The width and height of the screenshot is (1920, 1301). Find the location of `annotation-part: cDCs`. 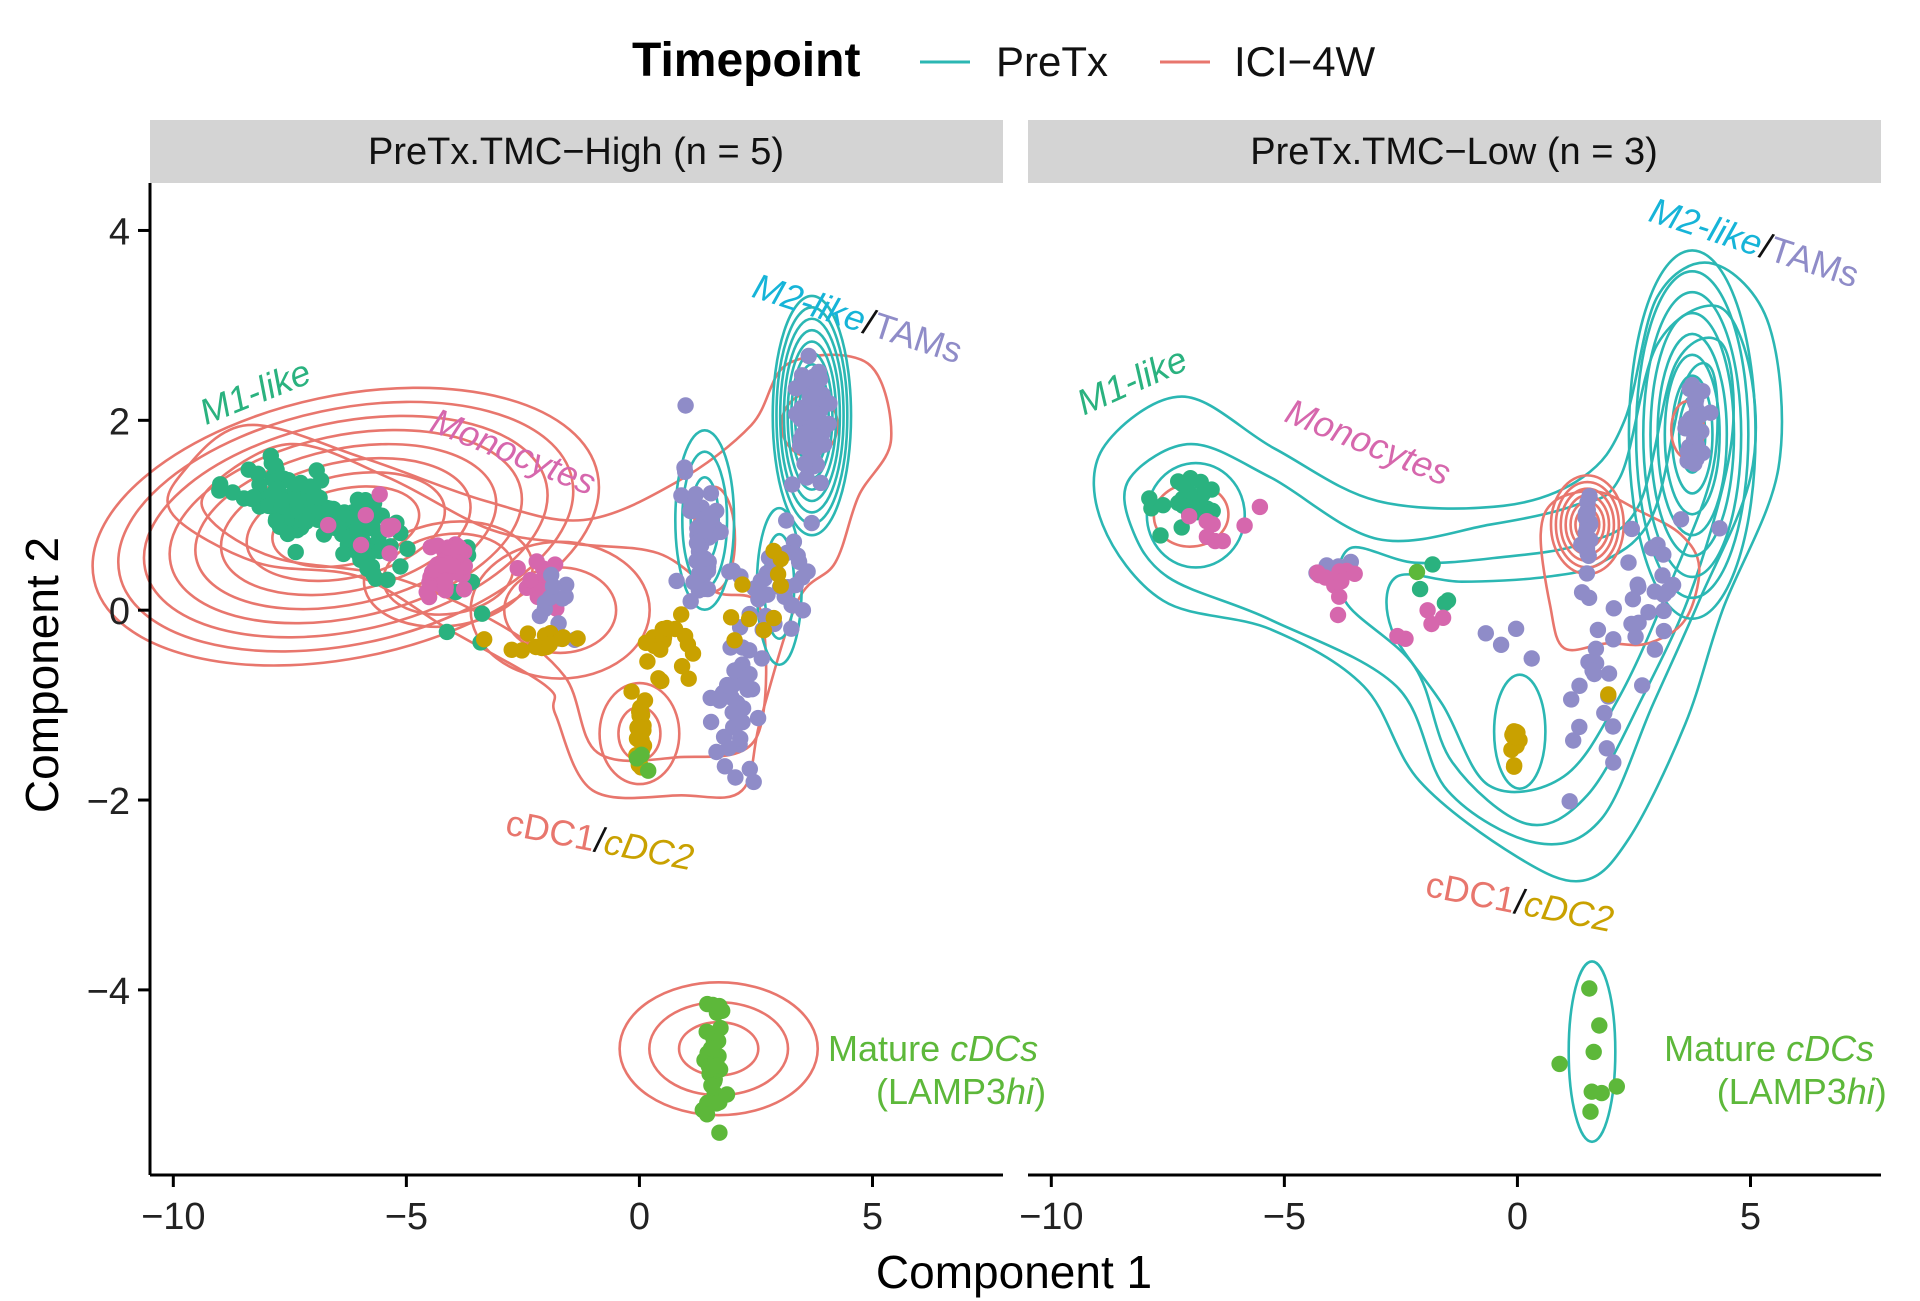

annotation-part: cDCs is located at coordinates (994, 1048).